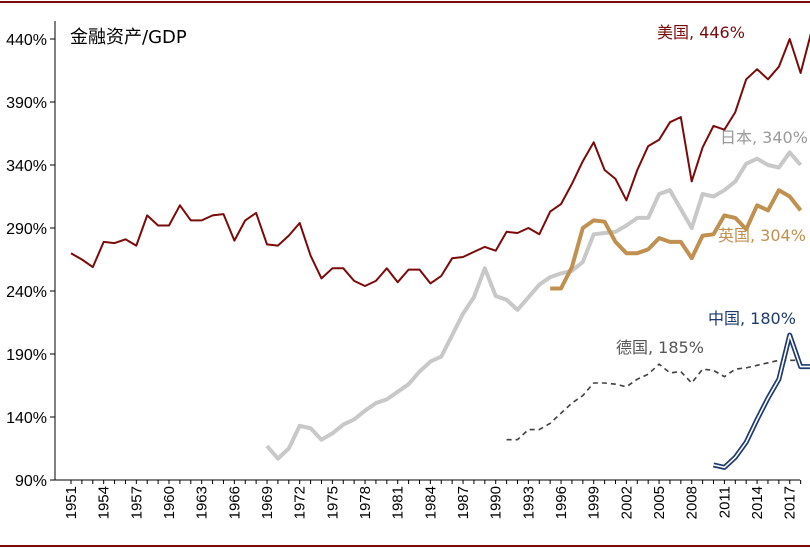 This screenshot has height=548, width=810. Describe the element at coordinates (752, 318) in the screenshot. I see `series-label-china: 中国, 180%` at that location.